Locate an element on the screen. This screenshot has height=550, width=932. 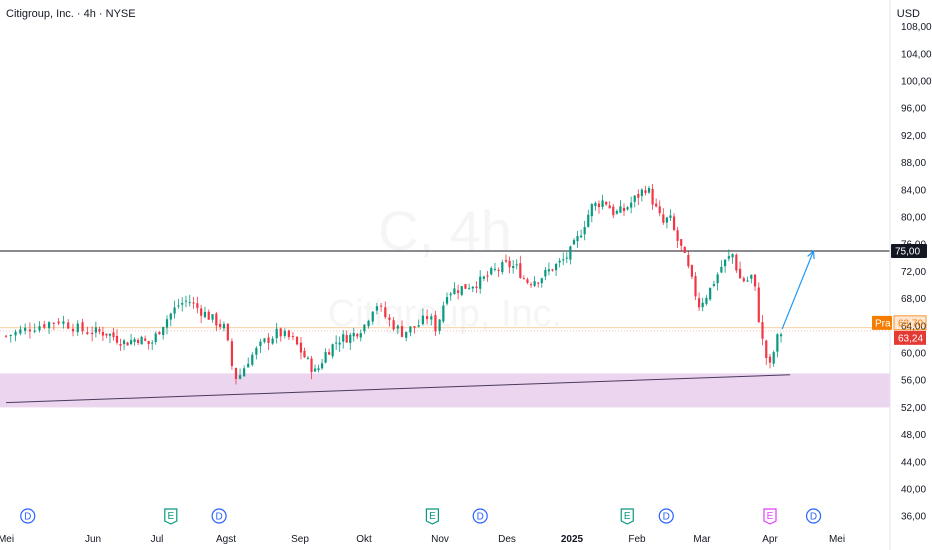
hline-price-tag is located at coordinates (909, 251).